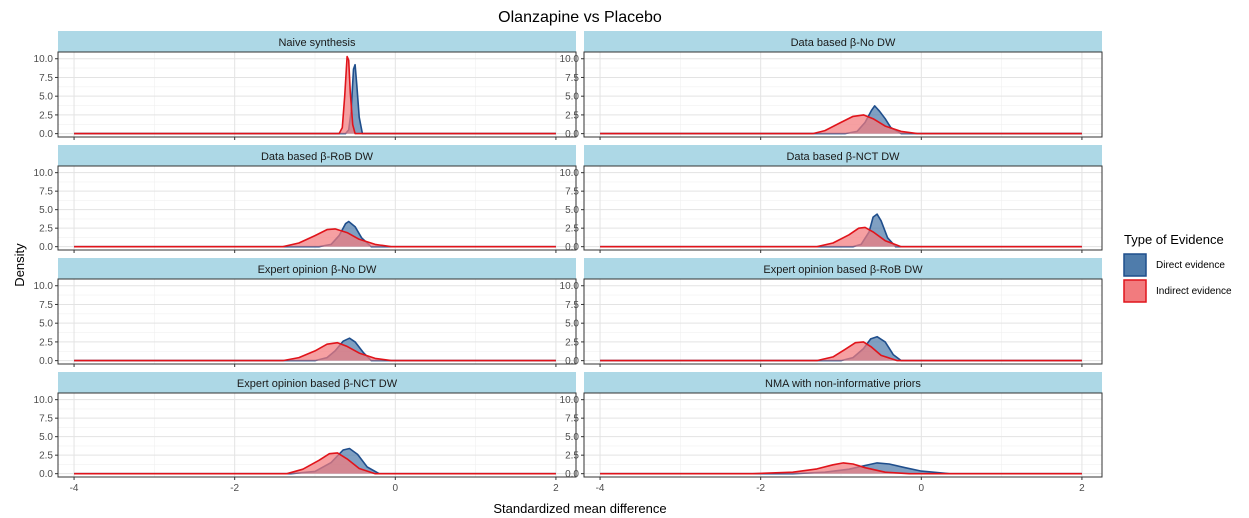  I want to click on facet-strip-label: Expert opinion based β-NCT DW, so click(317, 384).